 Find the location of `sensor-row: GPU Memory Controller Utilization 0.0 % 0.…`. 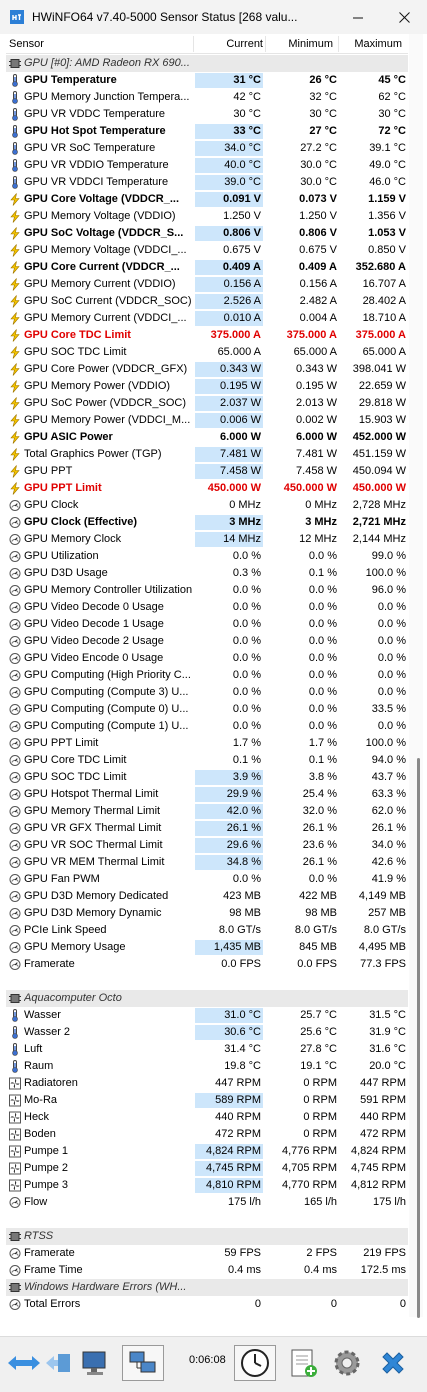

sensor-row: GPU Memory Controller Utilization 0.0 % 0.… is located at coordinates (207, 590).